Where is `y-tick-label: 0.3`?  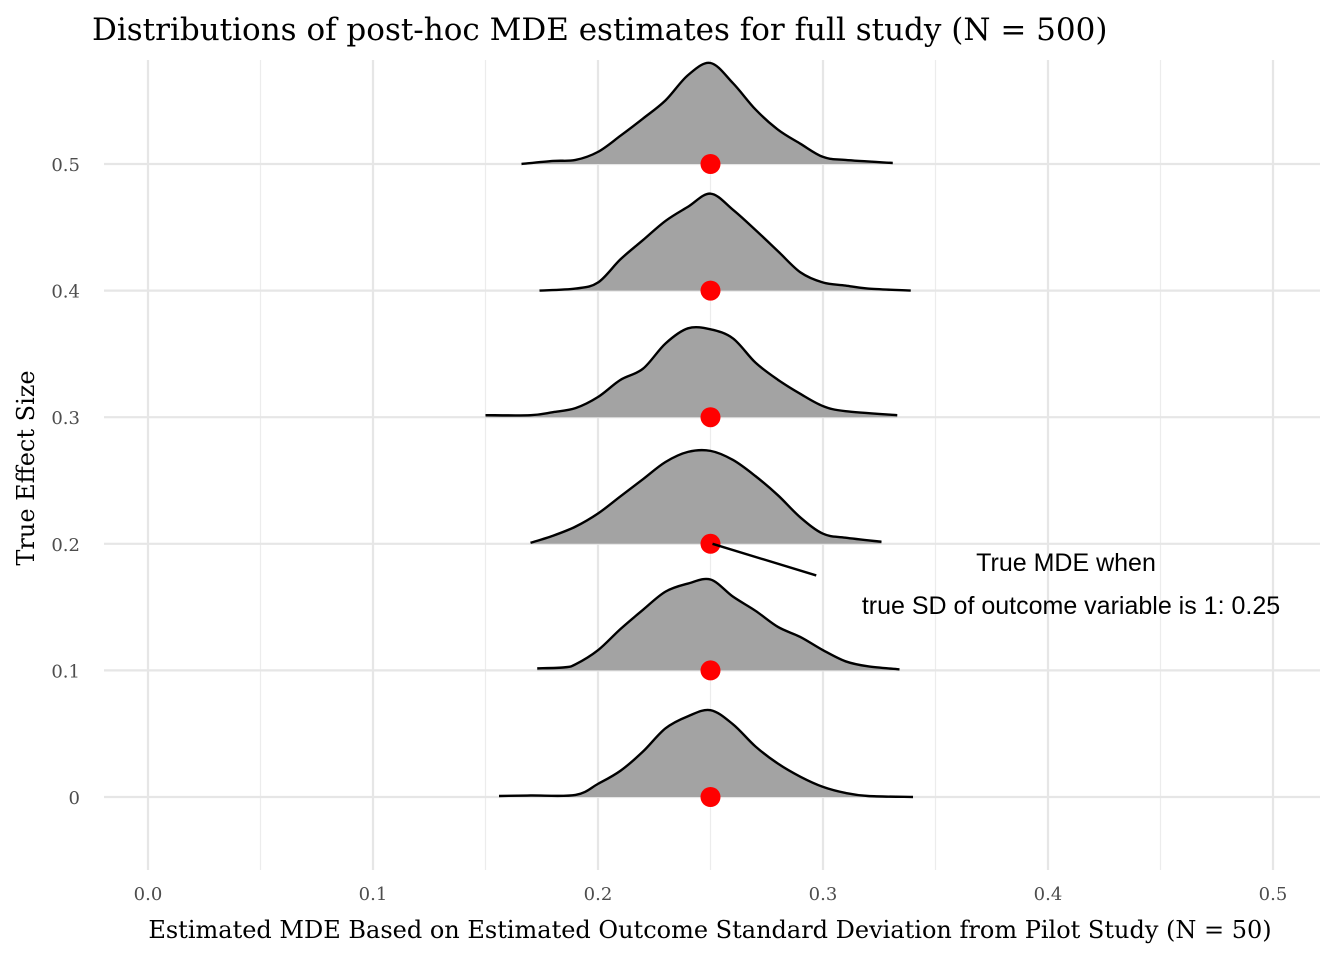 y-tick-label: 0.3 is located at coordinates (65, 418).